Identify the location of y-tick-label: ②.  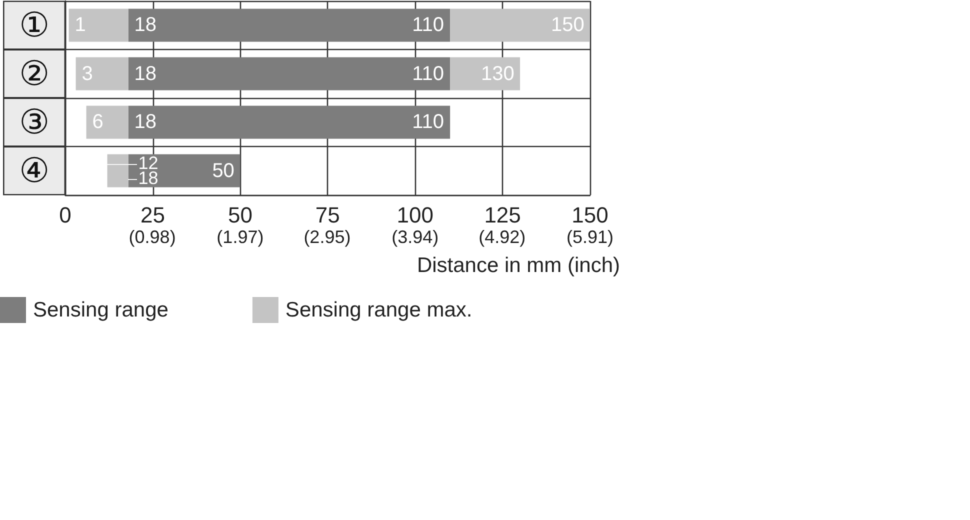
(34, 74).